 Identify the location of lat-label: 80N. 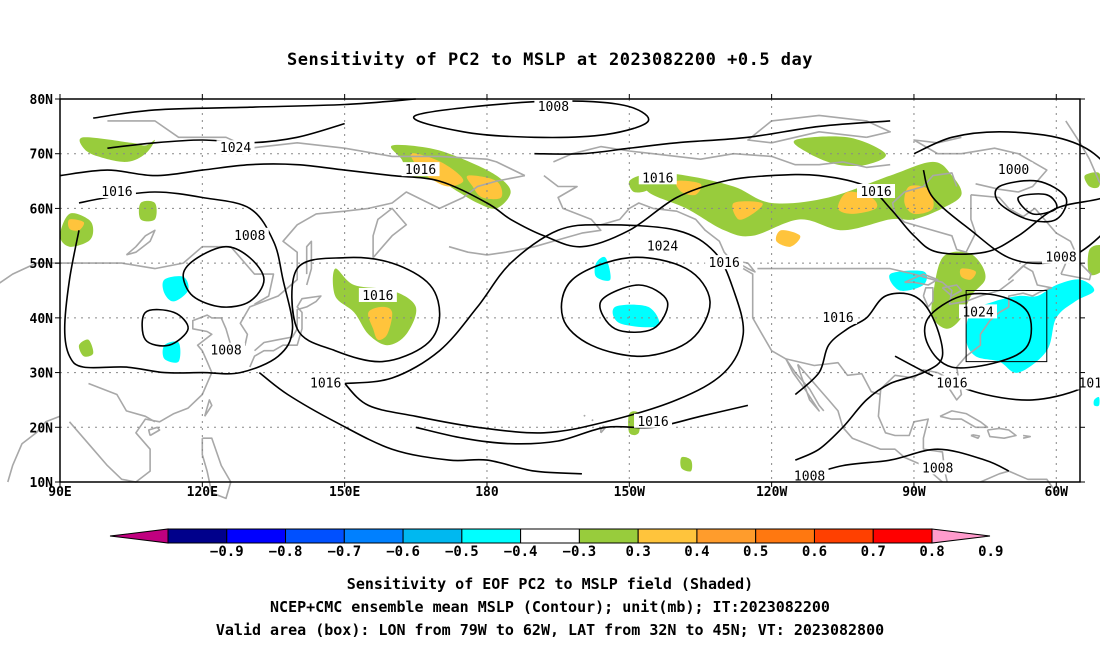
(42, 100).